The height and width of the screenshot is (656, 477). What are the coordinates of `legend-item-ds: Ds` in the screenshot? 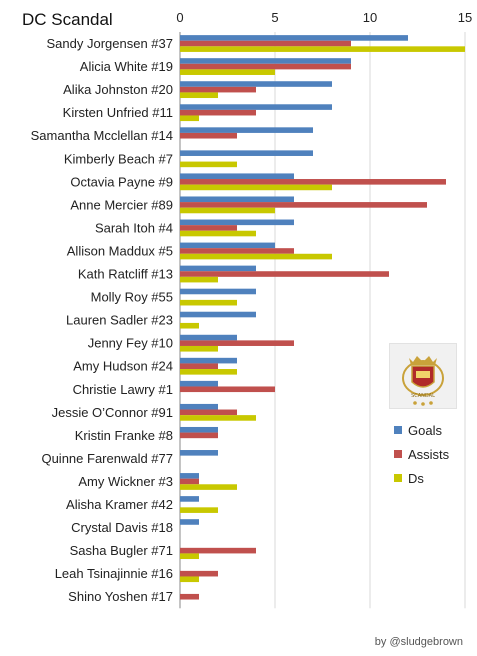 It's located at (421, 478).